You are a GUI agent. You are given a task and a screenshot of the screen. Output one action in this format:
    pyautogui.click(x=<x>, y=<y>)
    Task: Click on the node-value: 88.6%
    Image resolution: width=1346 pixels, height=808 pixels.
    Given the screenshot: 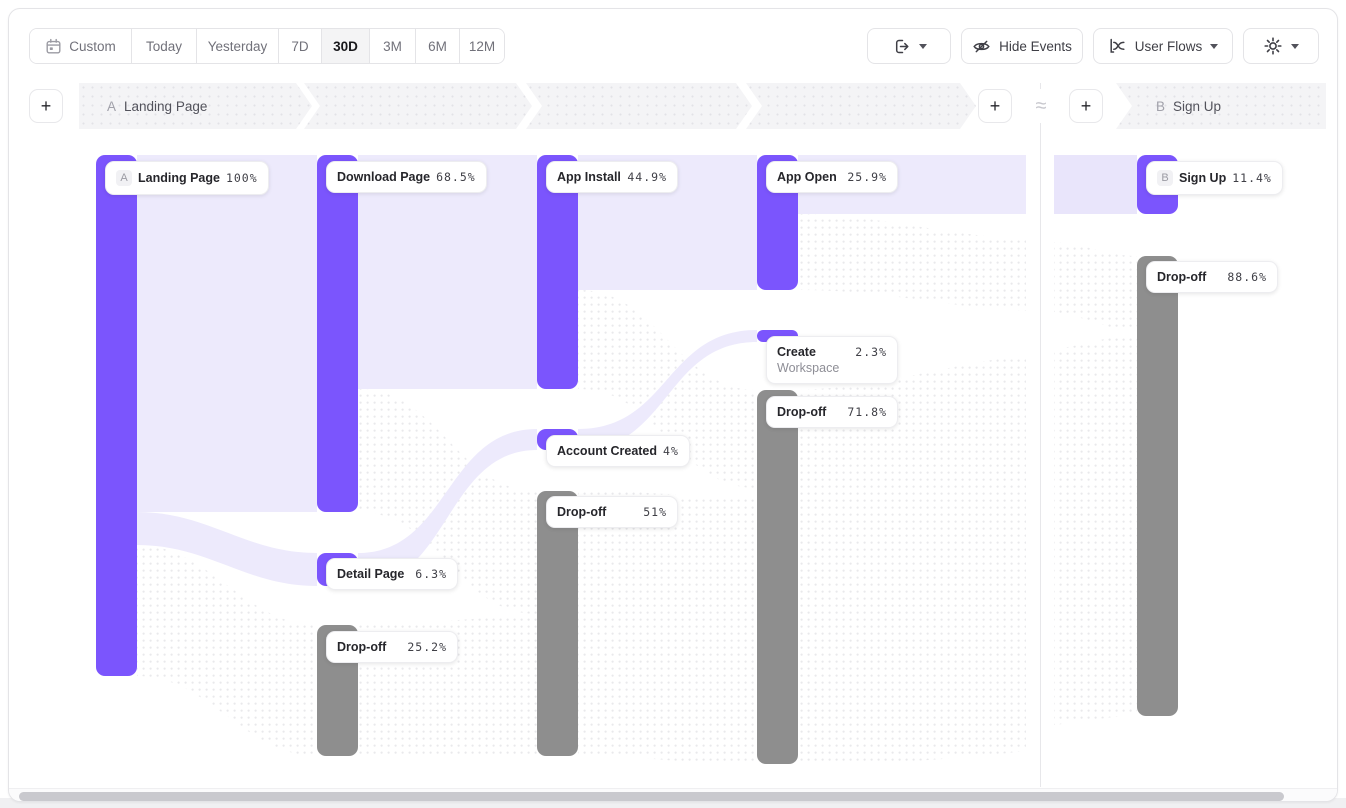 What is the action you would take?
    pyautogui.click(x=1247, y=277)
    